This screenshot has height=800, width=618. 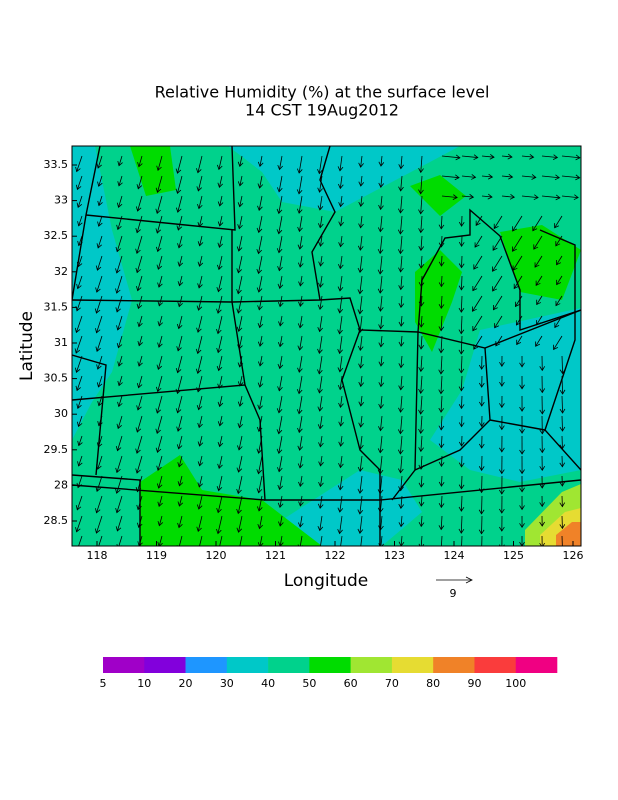 I want to click on x-tick-label: 120, so click(x=216, y=555).